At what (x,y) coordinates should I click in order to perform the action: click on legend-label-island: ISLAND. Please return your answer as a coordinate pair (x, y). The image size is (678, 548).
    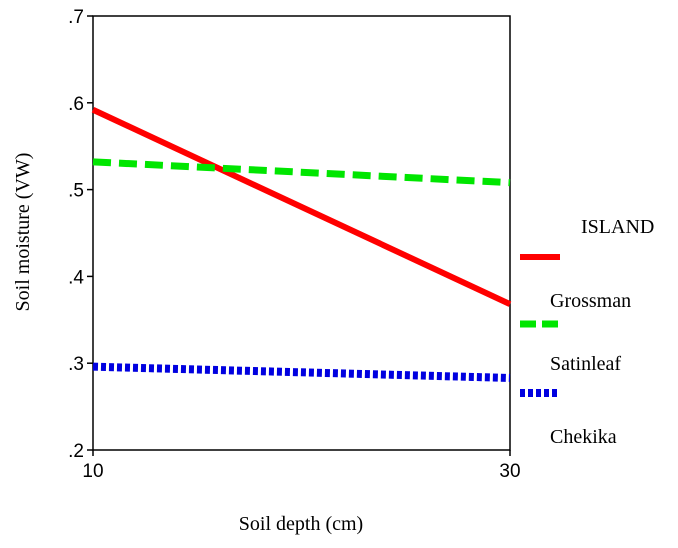
    Looking at the image, I should click on (617, 227).